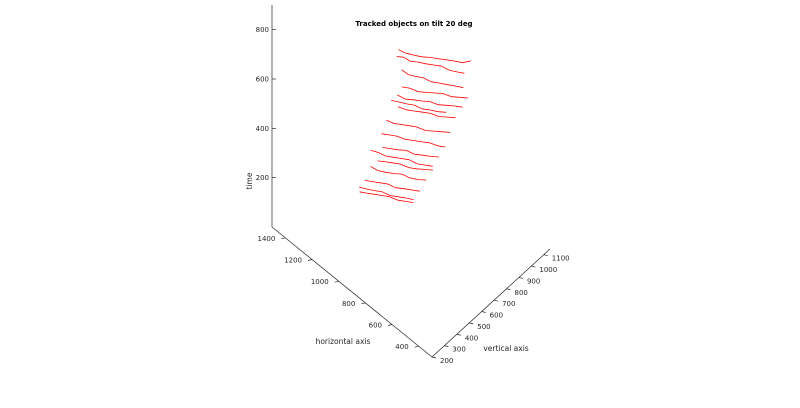 This screenshot has height=408, width=800. What do you see at coordinates (533, 281) in the screenshot?
I see `y-tick-label: 900` at bounding box center [533, 281].